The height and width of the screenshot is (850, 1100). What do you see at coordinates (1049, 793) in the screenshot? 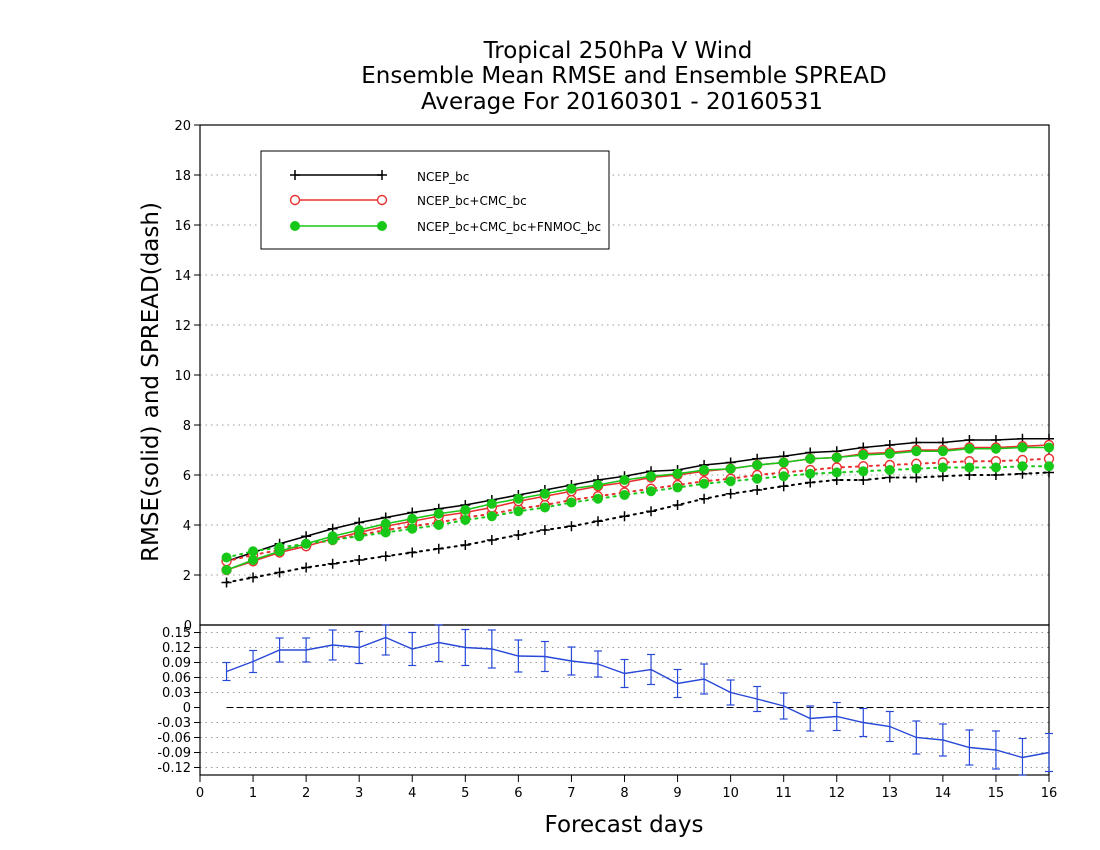
I see `x-tick-label: 16` at bounding box center [1049, 793].